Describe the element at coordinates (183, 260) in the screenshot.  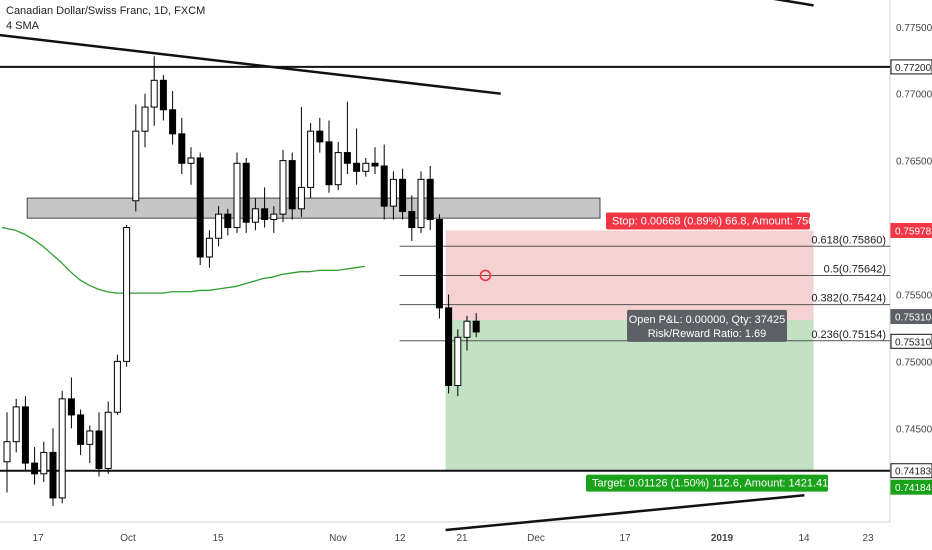
I see `sma-line` at that location.